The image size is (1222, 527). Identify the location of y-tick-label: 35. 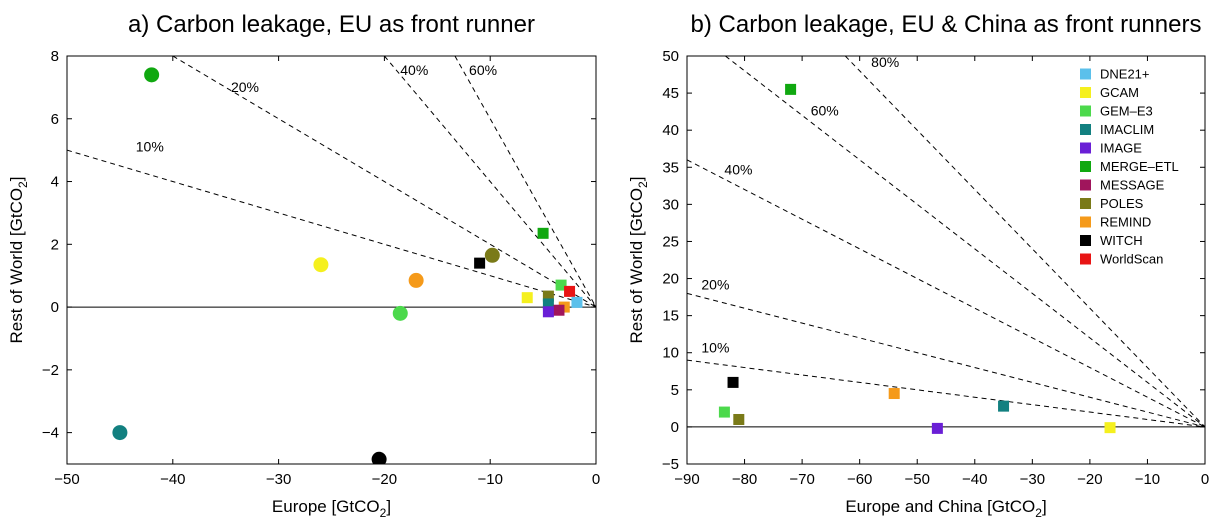
(670, 167).